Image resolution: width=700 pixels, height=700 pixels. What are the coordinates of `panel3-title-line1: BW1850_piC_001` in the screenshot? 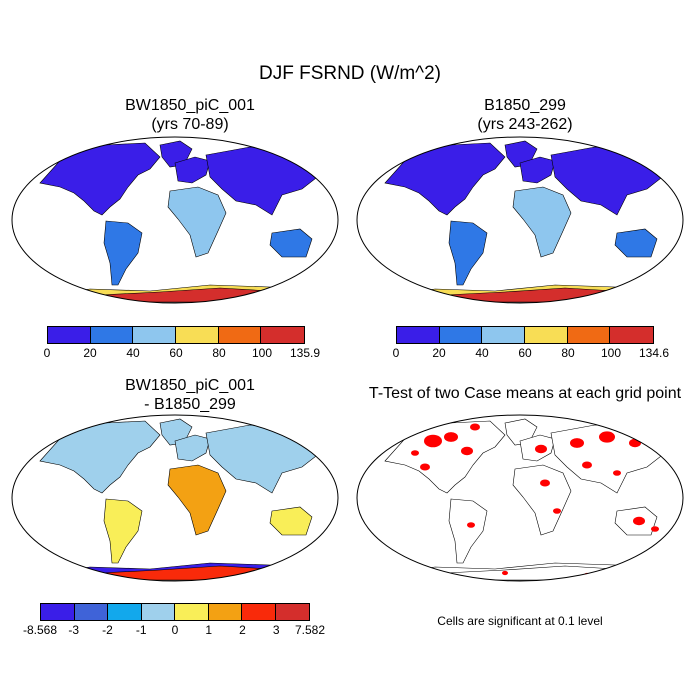 It's located at (190, 385).